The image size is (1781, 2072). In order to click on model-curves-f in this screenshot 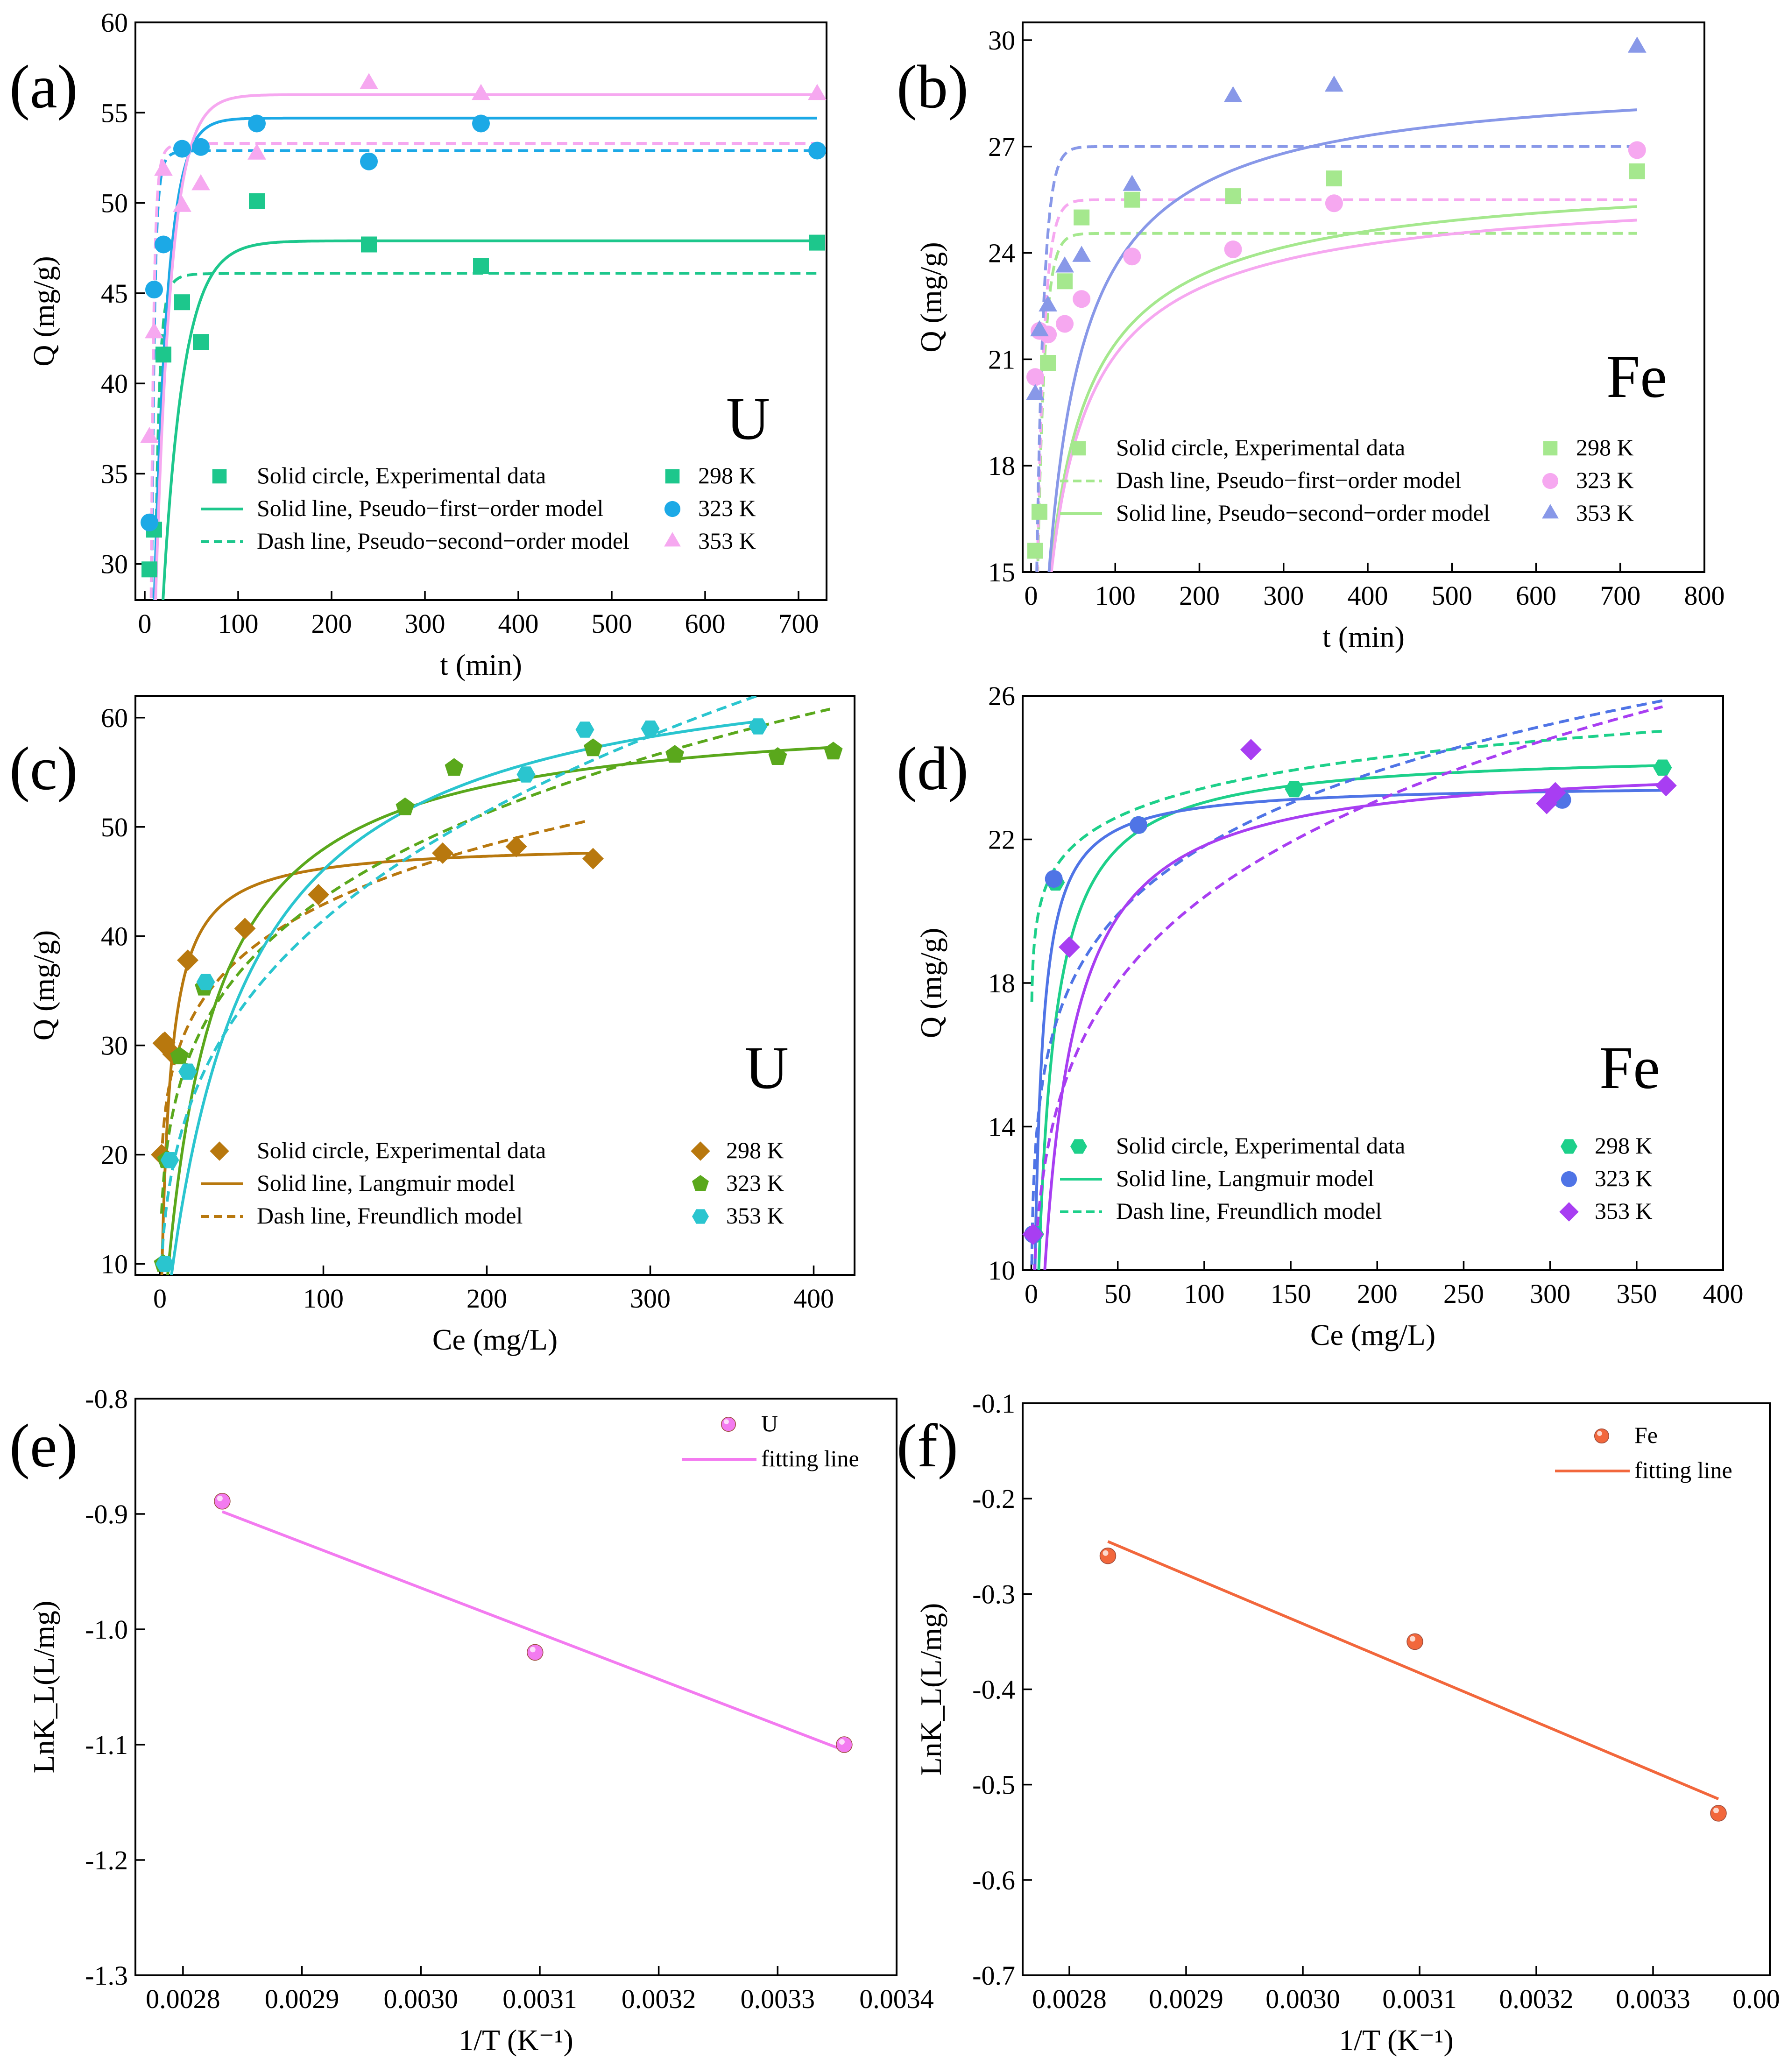, I will do `click(1413, 1671)`.